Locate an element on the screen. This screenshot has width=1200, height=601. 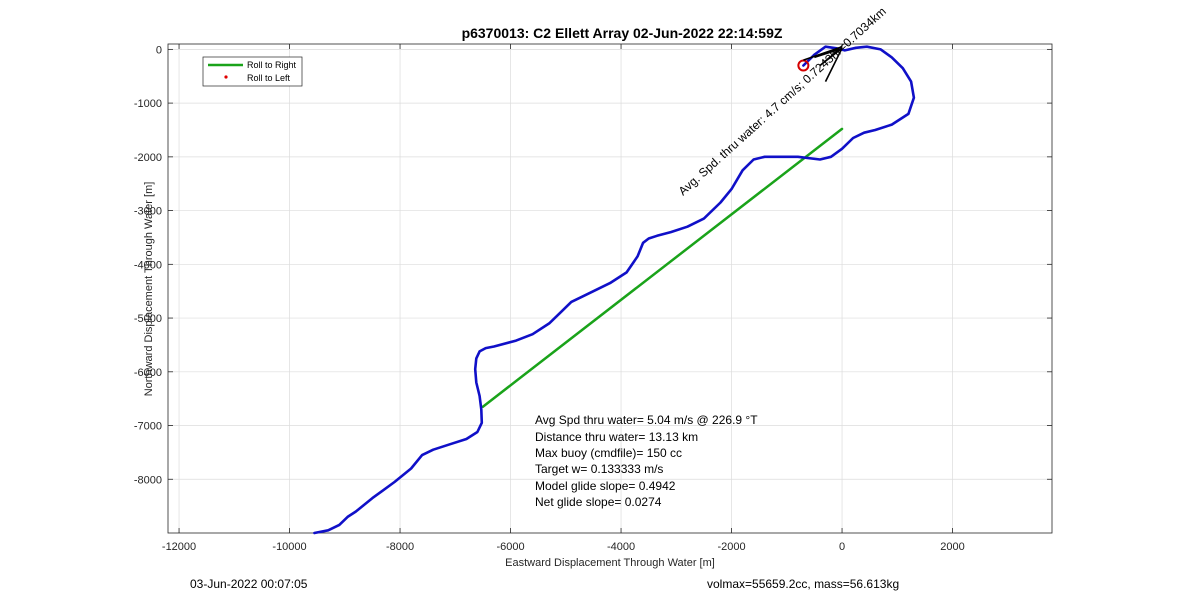
y-tick-label: -1000 is located at coordinates (148, 104).